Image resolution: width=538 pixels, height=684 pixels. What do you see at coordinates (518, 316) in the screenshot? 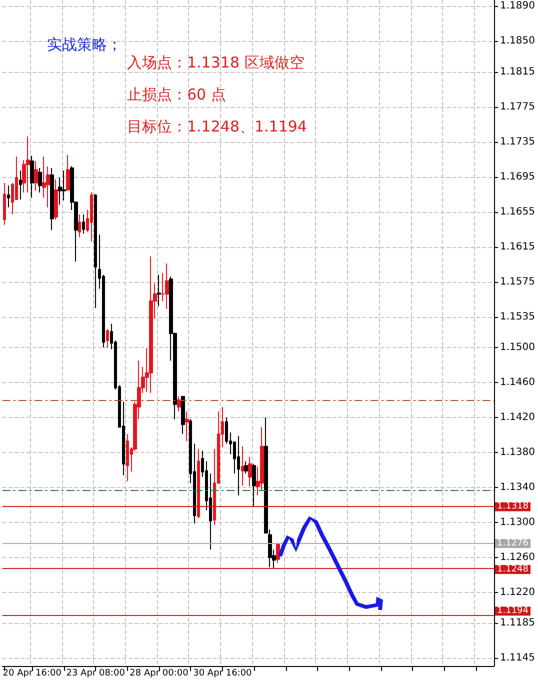
I see `y-tick-label: 1.1535` at bounding box center [518, 316].